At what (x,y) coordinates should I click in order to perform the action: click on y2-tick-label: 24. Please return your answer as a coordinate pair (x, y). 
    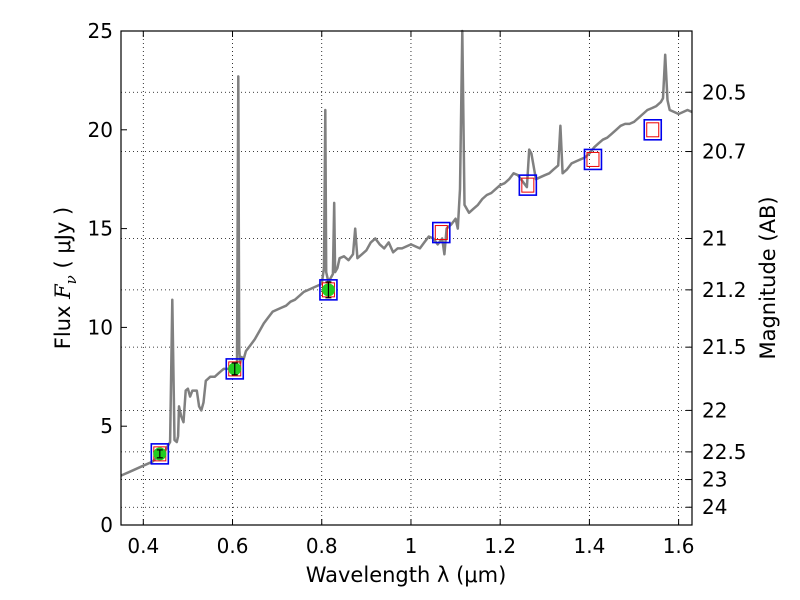
    Looking at the image, I should click on (714, 507).